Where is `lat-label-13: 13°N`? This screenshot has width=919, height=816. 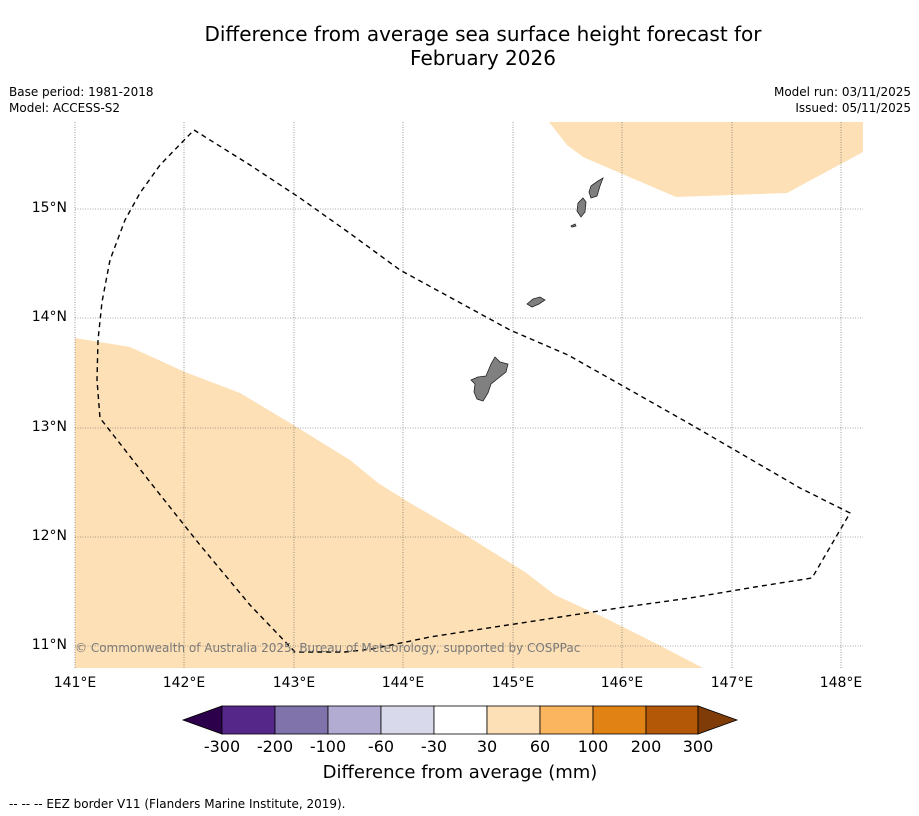 lat-label-13: 13°N is located at coordinates (49, 427).